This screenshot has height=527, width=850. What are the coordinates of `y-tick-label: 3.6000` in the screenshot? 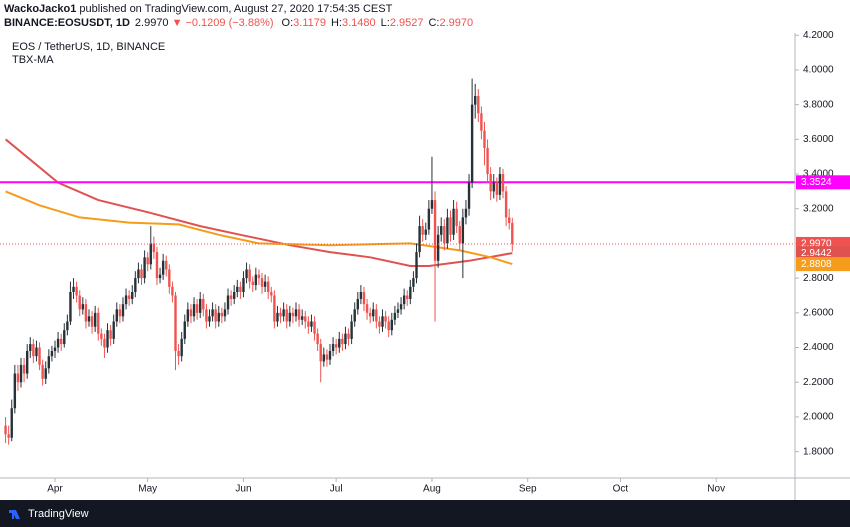 It's located at (818, 139).